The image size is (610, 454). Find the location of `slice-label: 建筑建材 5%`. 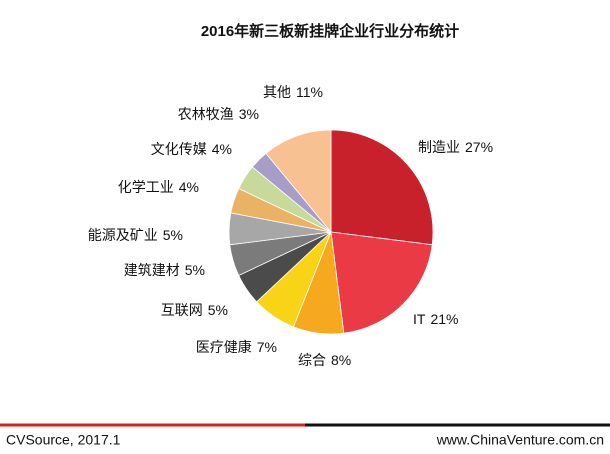

slice-label: 建筑建材 5% is located at coordinates (164, 270).